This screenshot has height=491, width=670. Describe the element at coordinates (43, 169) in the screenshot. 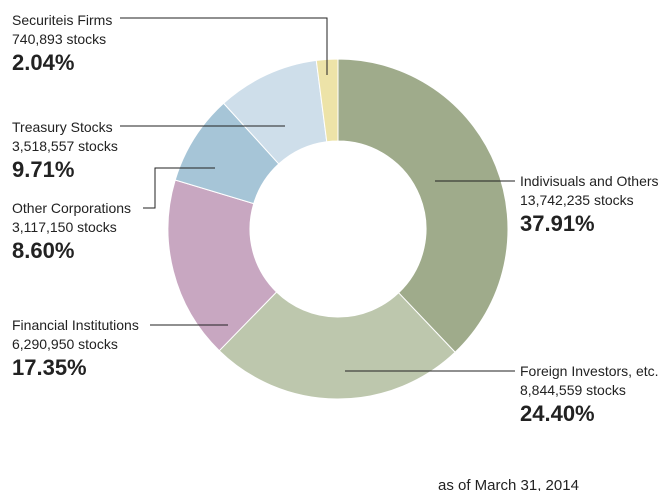

I see `value-label: 9.71%` at that location.